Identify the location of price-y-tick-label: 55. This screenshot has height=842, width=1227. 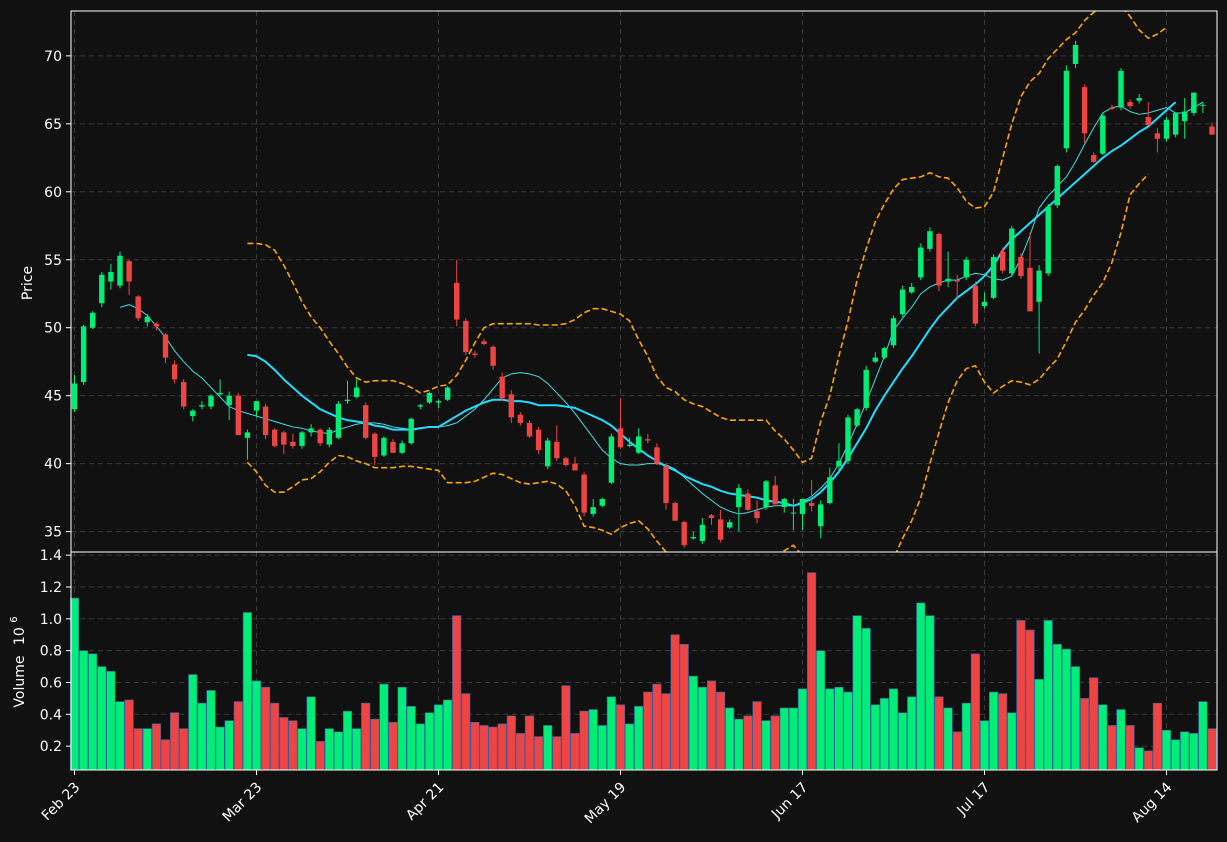
(53, 261).